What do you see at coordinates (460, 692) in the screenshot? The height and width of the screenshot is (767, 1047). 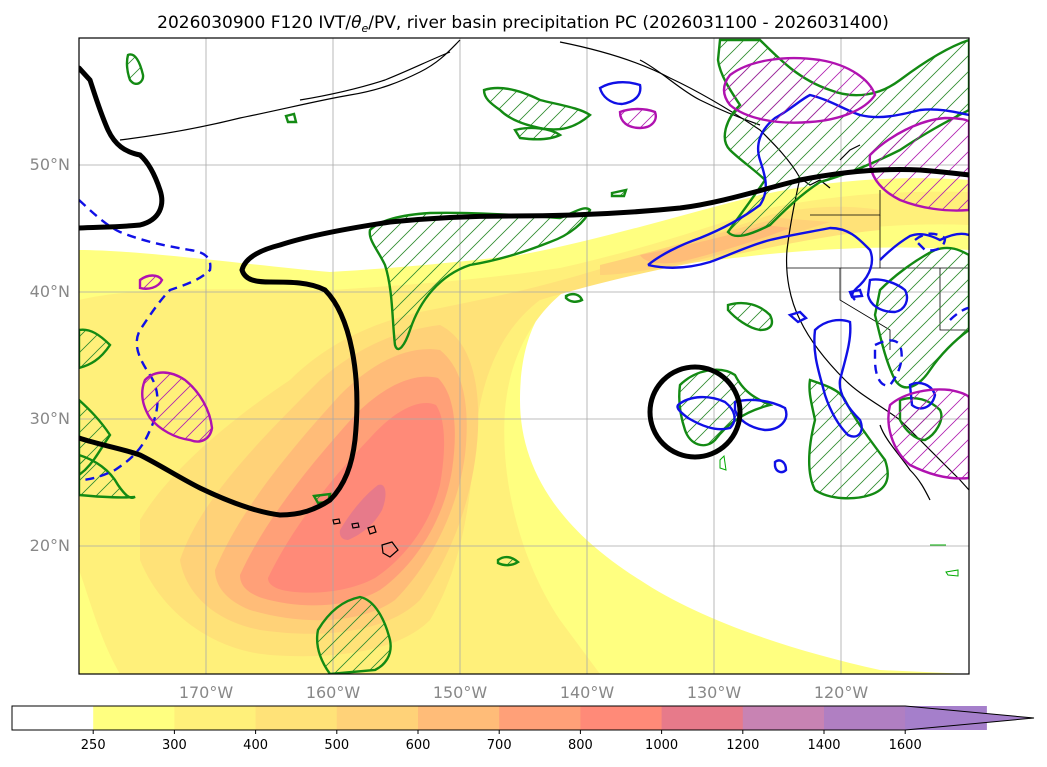 I see `lon-label: 150°W` at bounding box center [460, 692].